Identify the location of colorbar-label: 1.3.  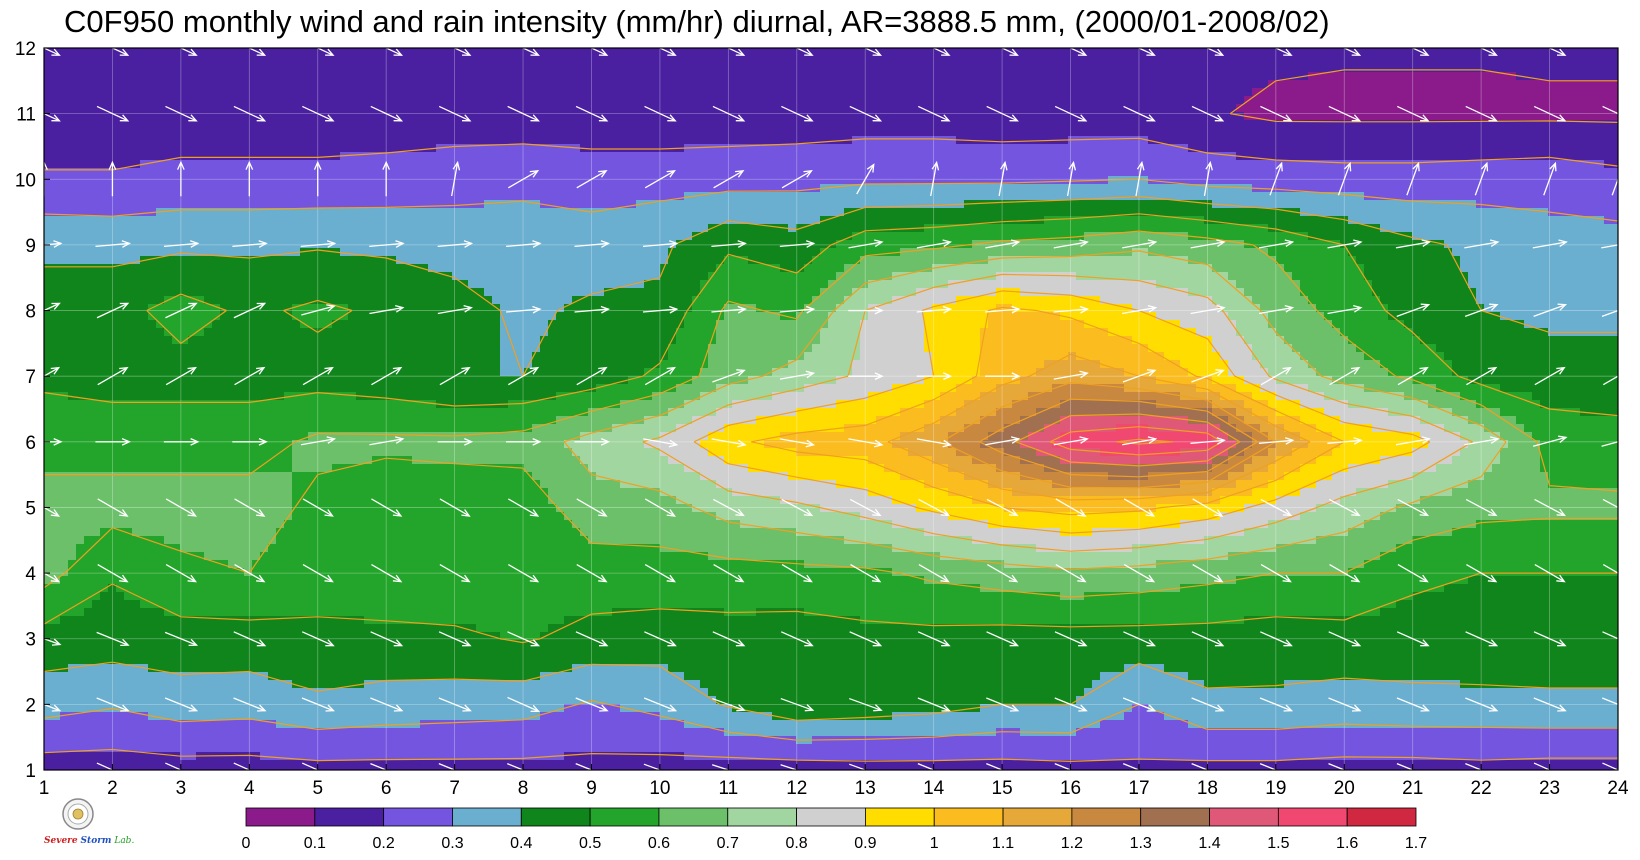
(1141, 843).